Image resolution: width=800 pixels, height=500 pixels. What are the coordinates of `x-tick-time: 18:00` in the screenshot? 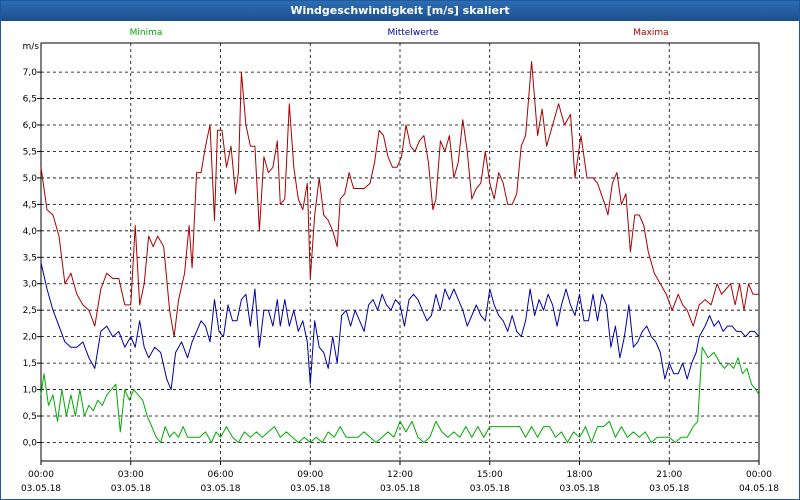 It's located at (580, 475).